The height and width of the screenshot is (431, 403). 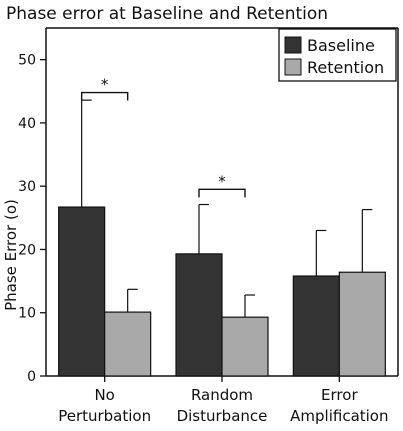 What do you see at coordinates (27, 314) in the screenshot?
I see `y-tick-label-10: 10` at bounding box center [27, 314].